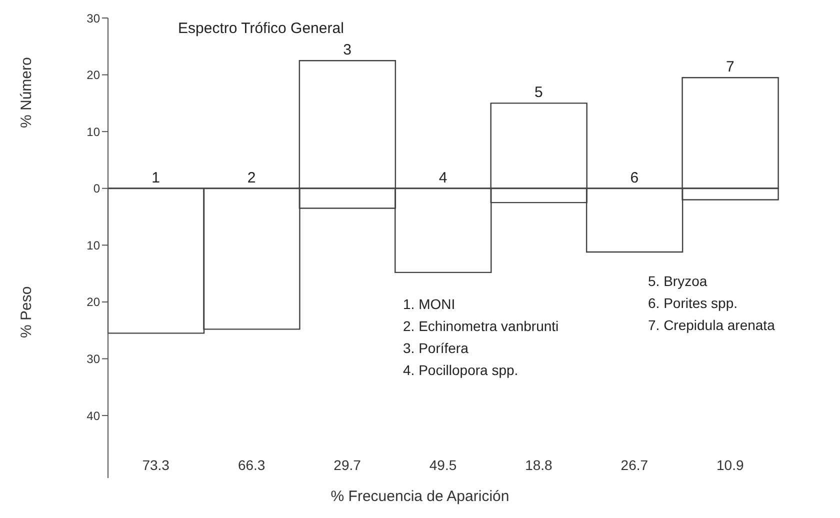  Describe the element at coordinates (634, 177) in the screenshot. I see `x-tick-label: 6` at that location.